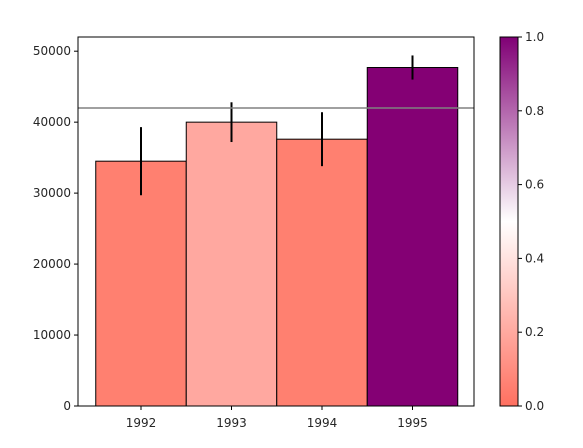  Describe the element at coordinates (509, 221) in the screenshot. I see `colorbar-bar` at that location.